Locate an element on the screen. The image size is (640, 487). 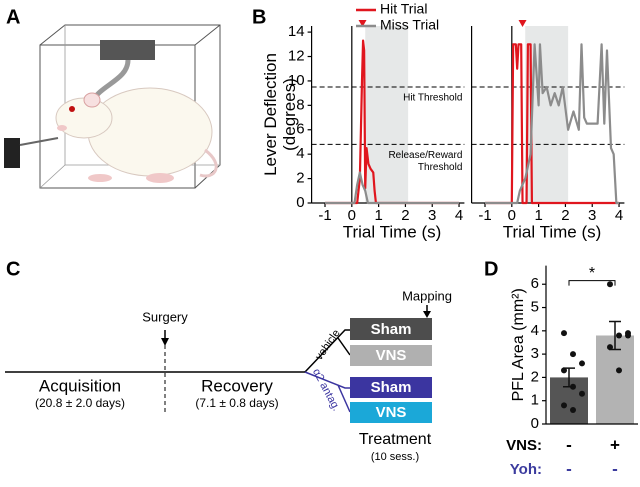
y-tick-label: 8 is located at coordinates (300, 104).